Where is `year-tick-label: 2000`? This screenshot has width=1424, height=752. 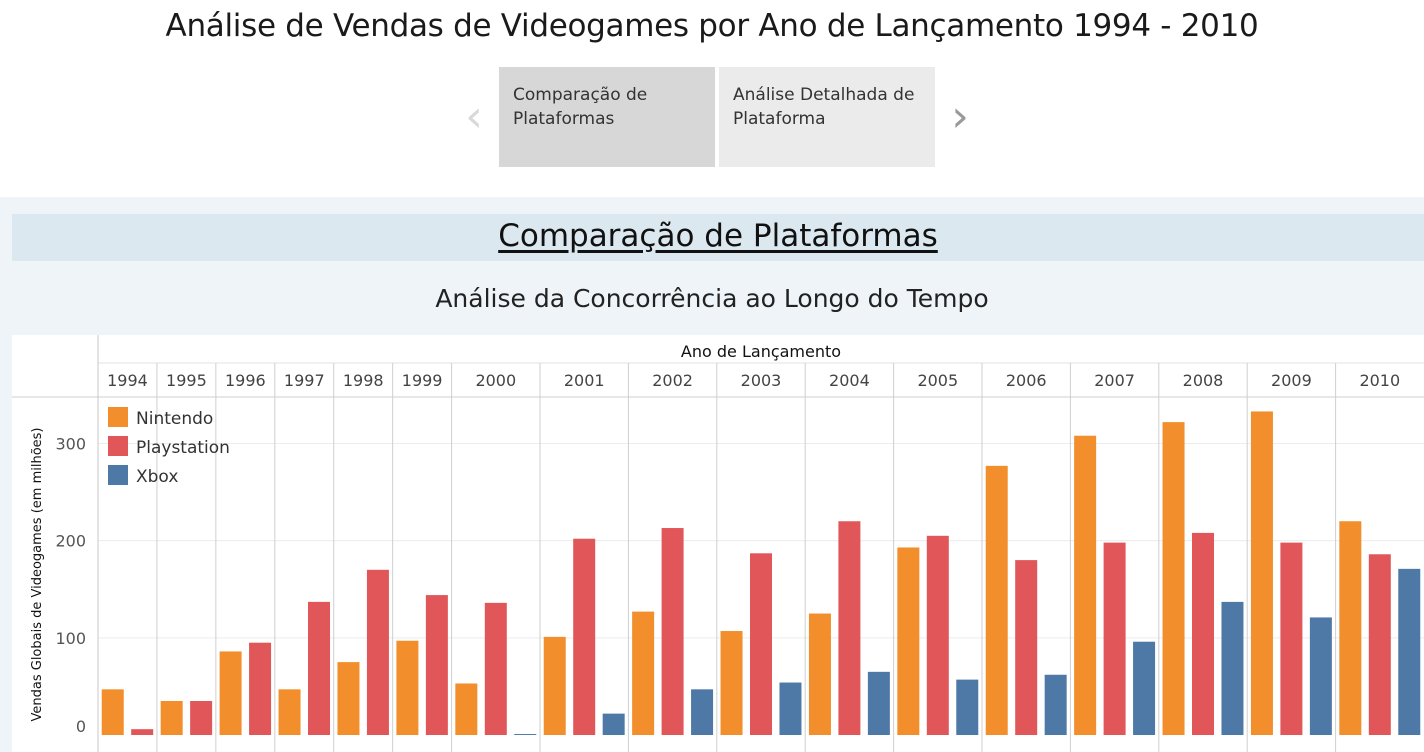
year-tick-label: 2000 is located at coordinates (495, 380).